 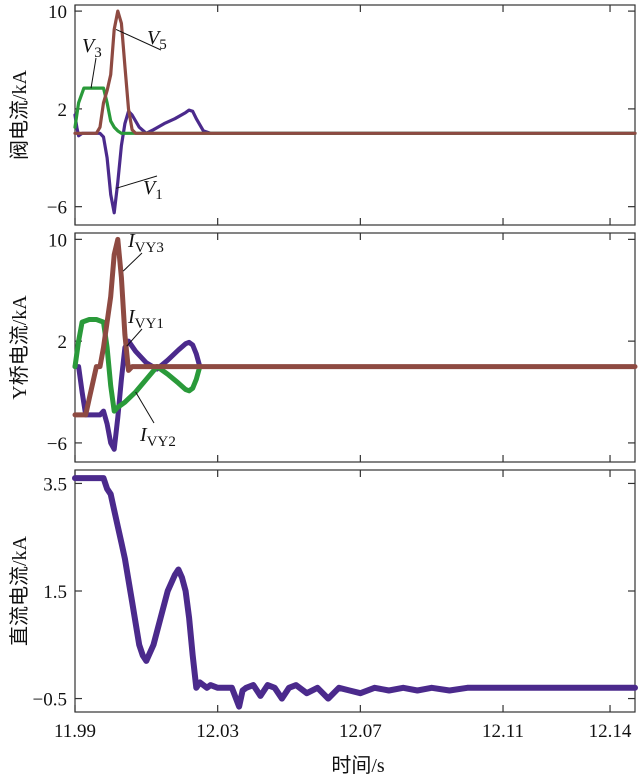 I want to click on x-tick-label: 12.07, so click(x=360, y=731).